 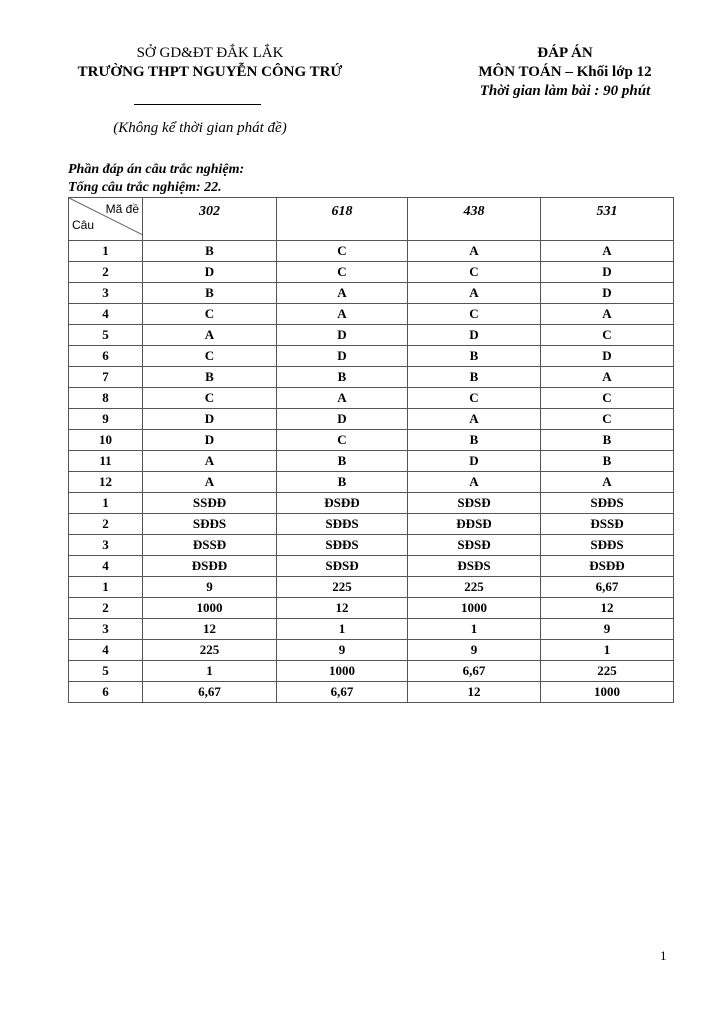 What do you see at coordinates (105, 377) in the screenshot?
I see `question-number-cell: 7` at bounding box center [105, 377].